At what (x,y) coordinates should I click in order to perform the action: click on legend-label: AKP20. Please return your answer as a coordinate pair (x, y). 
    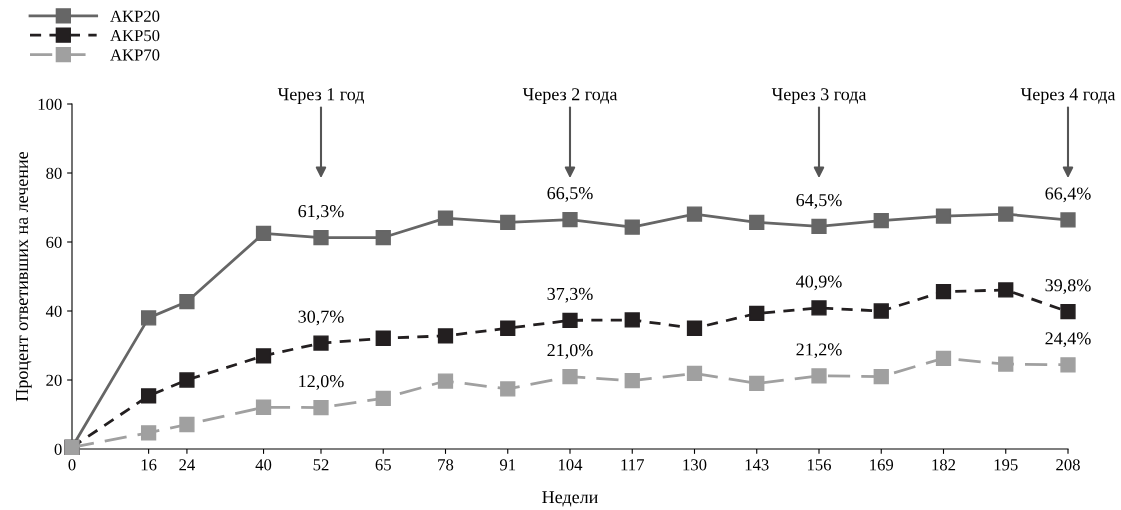
    Looking at the image, I should click on (135, 16).